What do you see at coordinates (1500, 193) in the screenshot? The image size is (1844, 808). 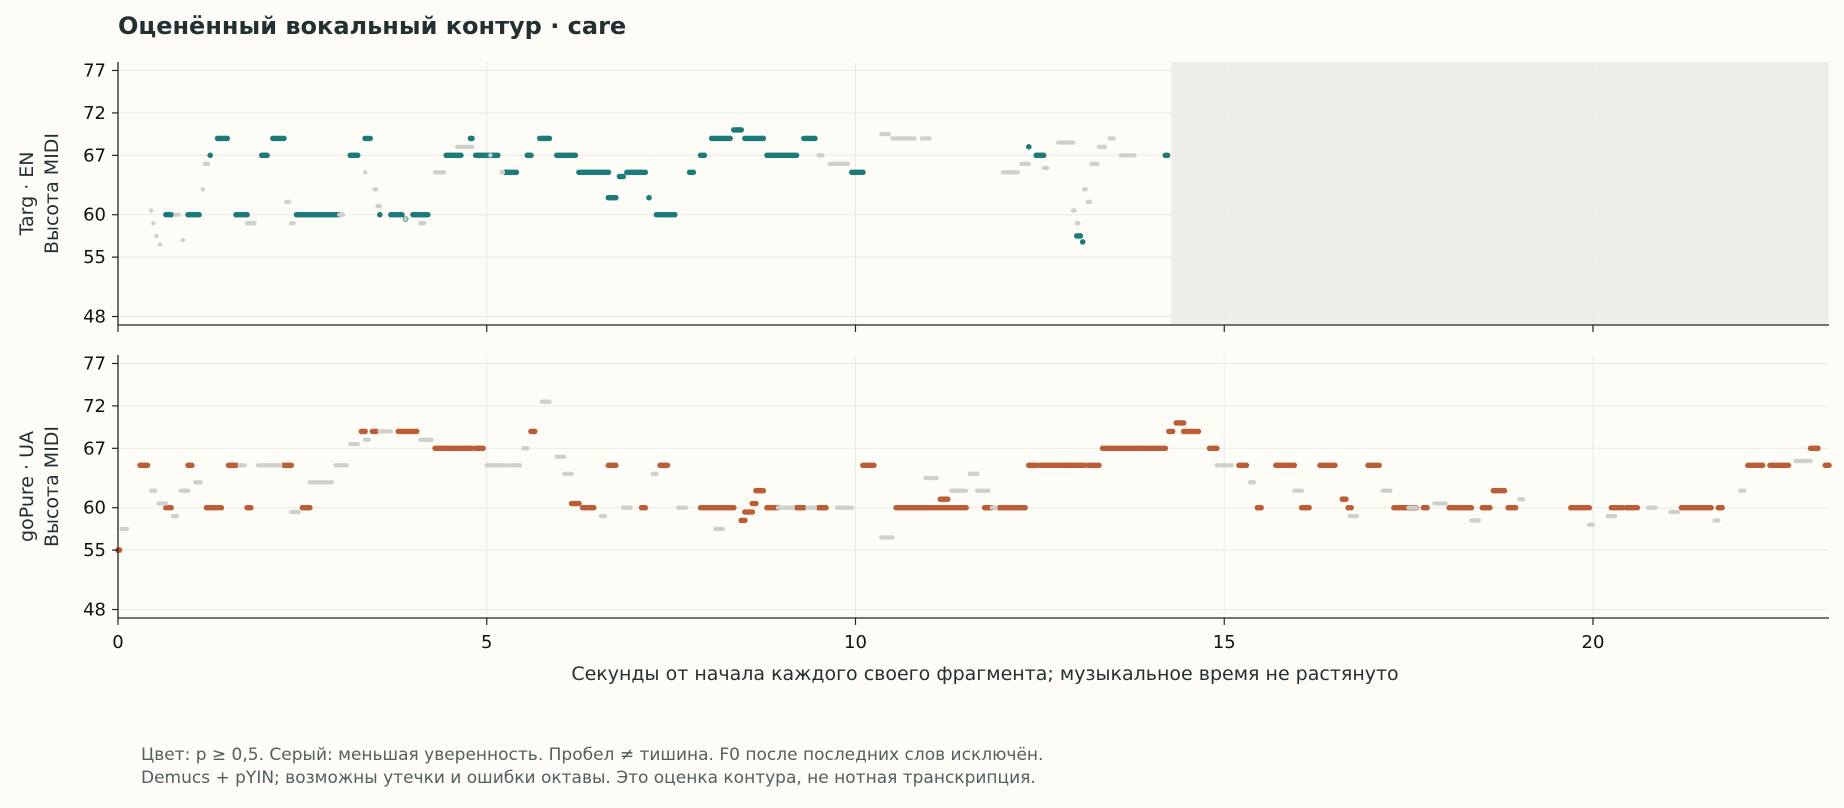 I see `excluded-region` at bounding box center [1500, 193].